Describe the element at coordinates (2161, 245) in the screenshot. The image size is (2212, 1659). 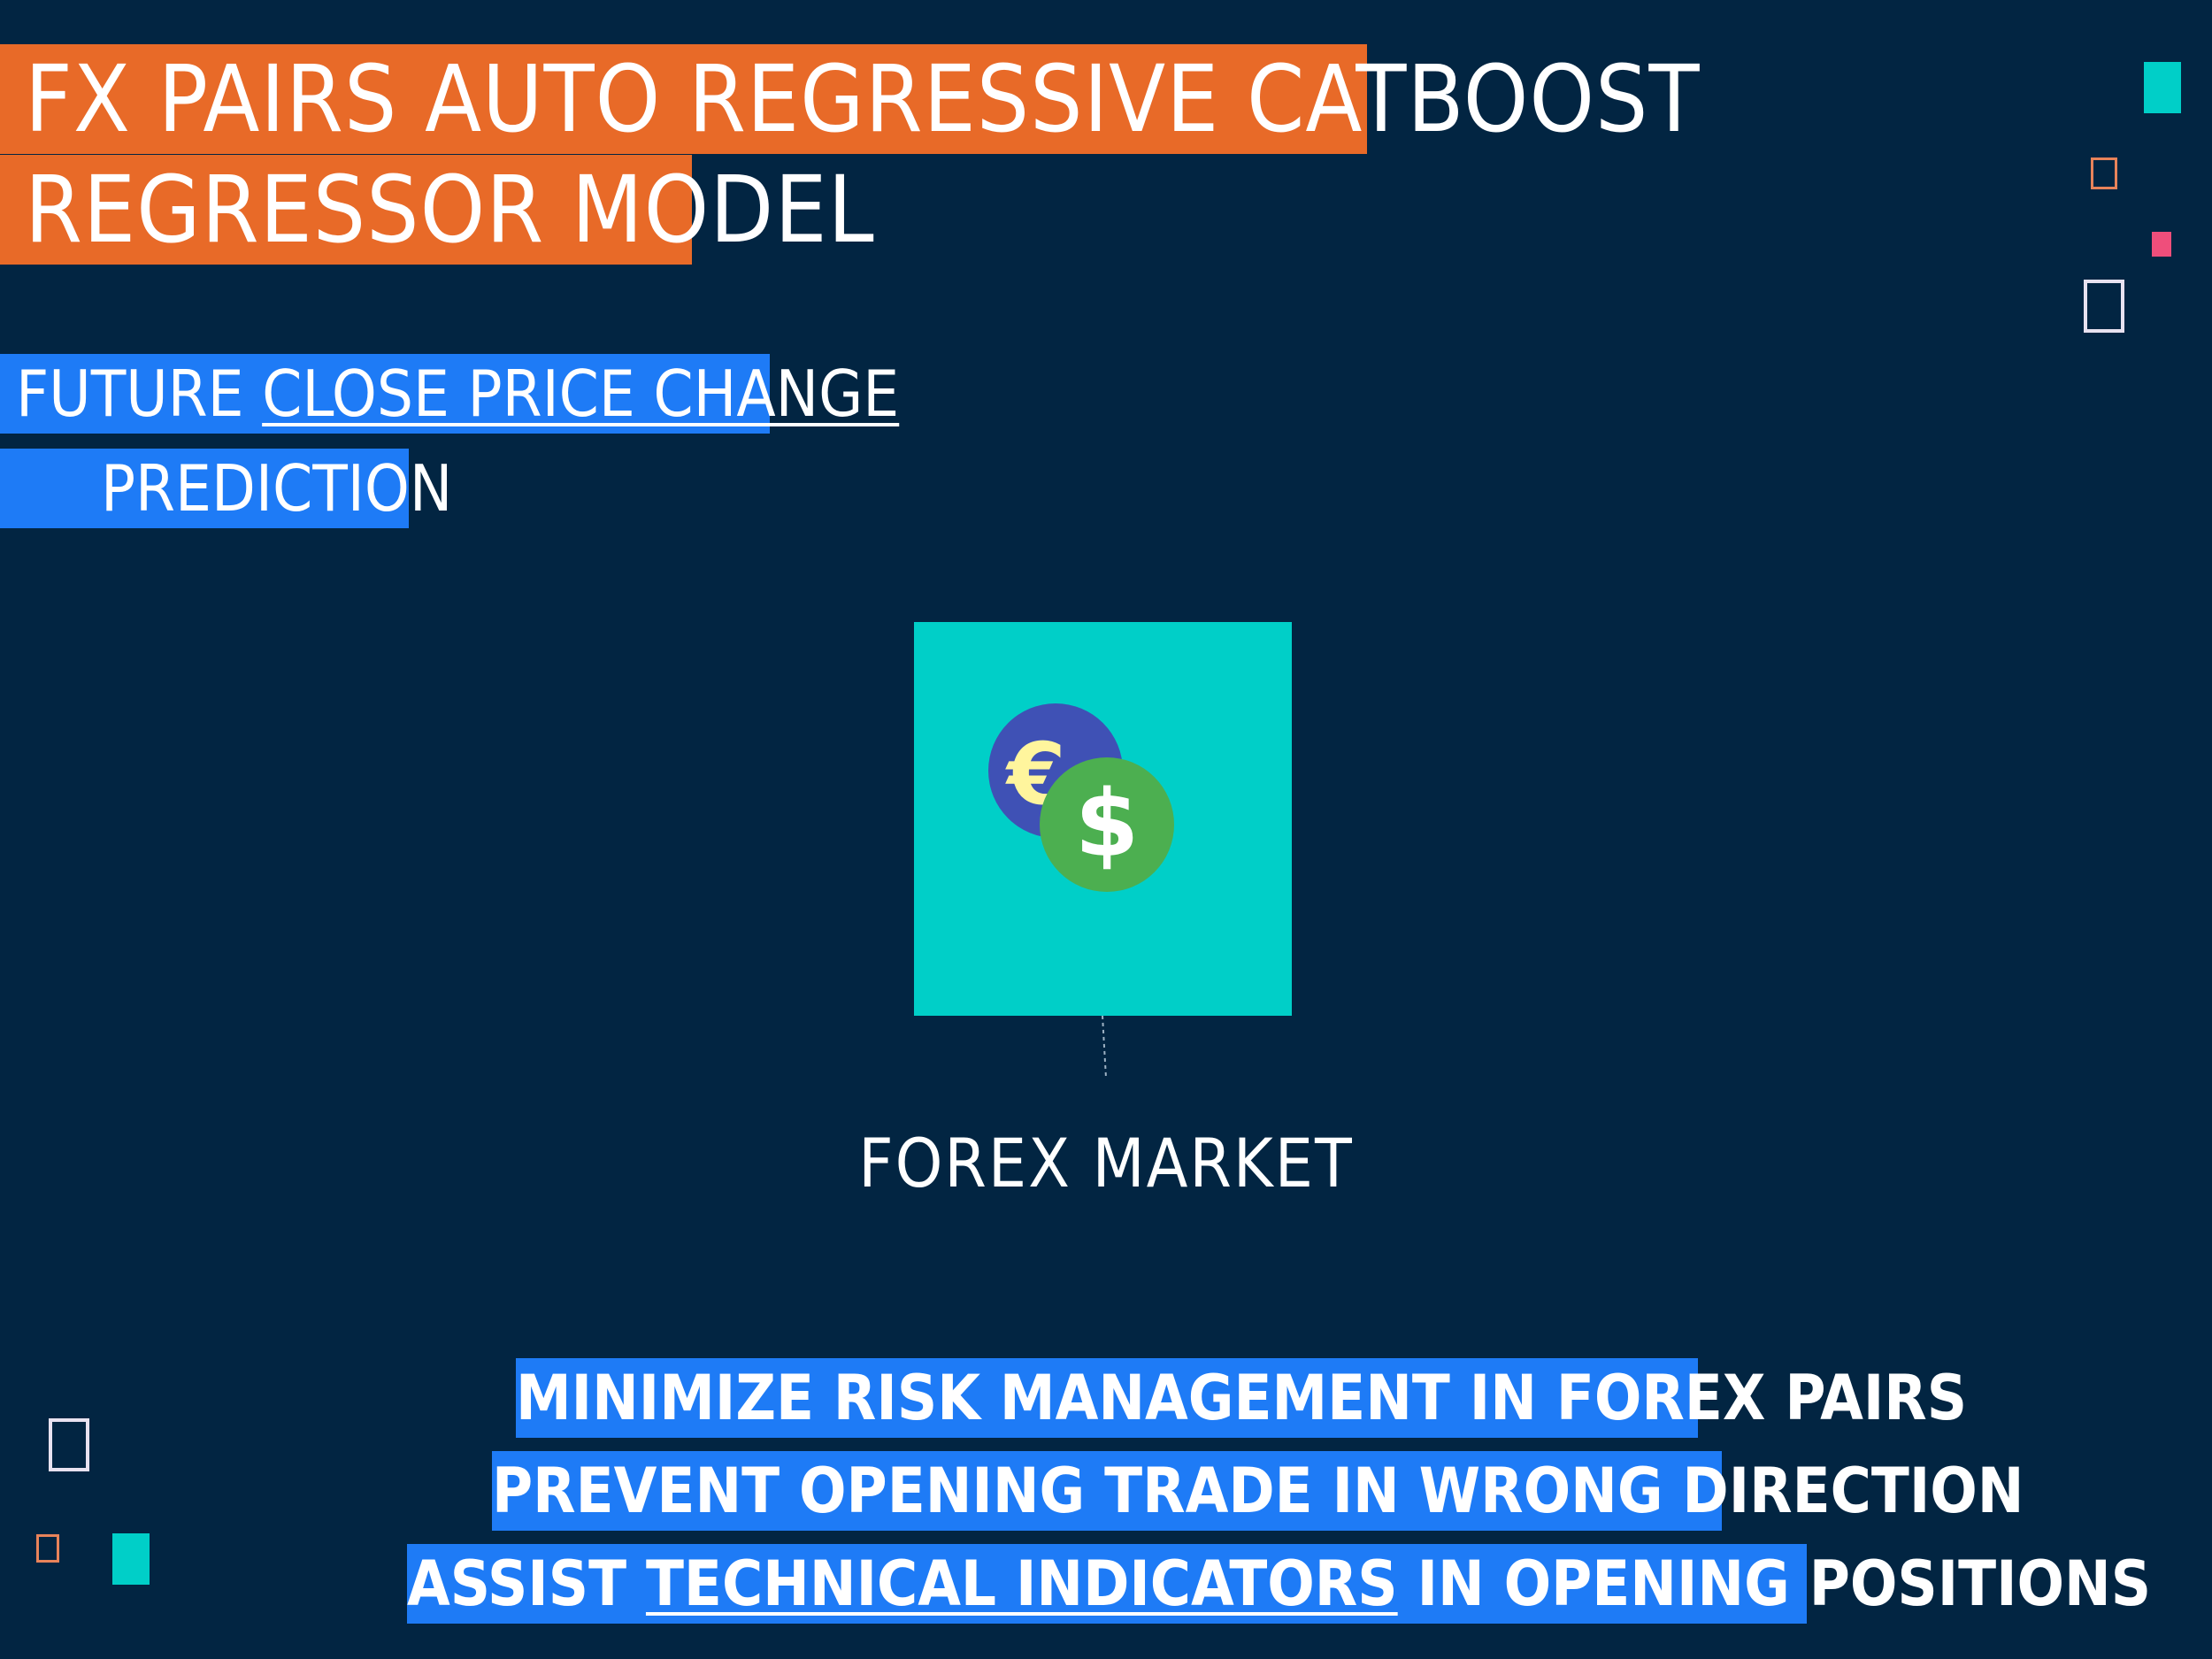
I see `deco-square-pink` at that location.